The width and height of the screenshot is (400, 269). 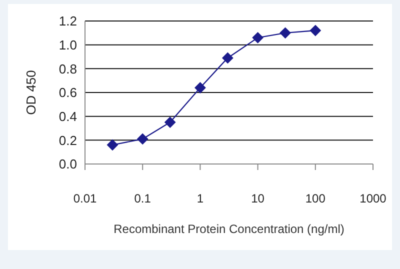 I want to click on y-tick-label: 0.4, so click(x=67, y=116).